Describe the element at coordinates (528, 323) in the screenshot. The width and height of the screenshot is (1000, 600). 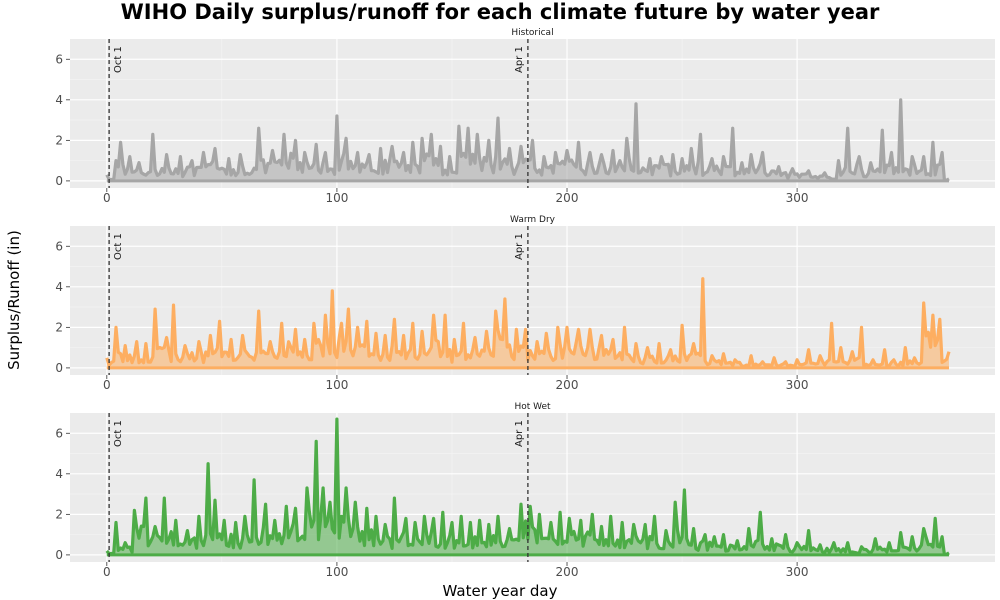
I see `series-area` at that location.